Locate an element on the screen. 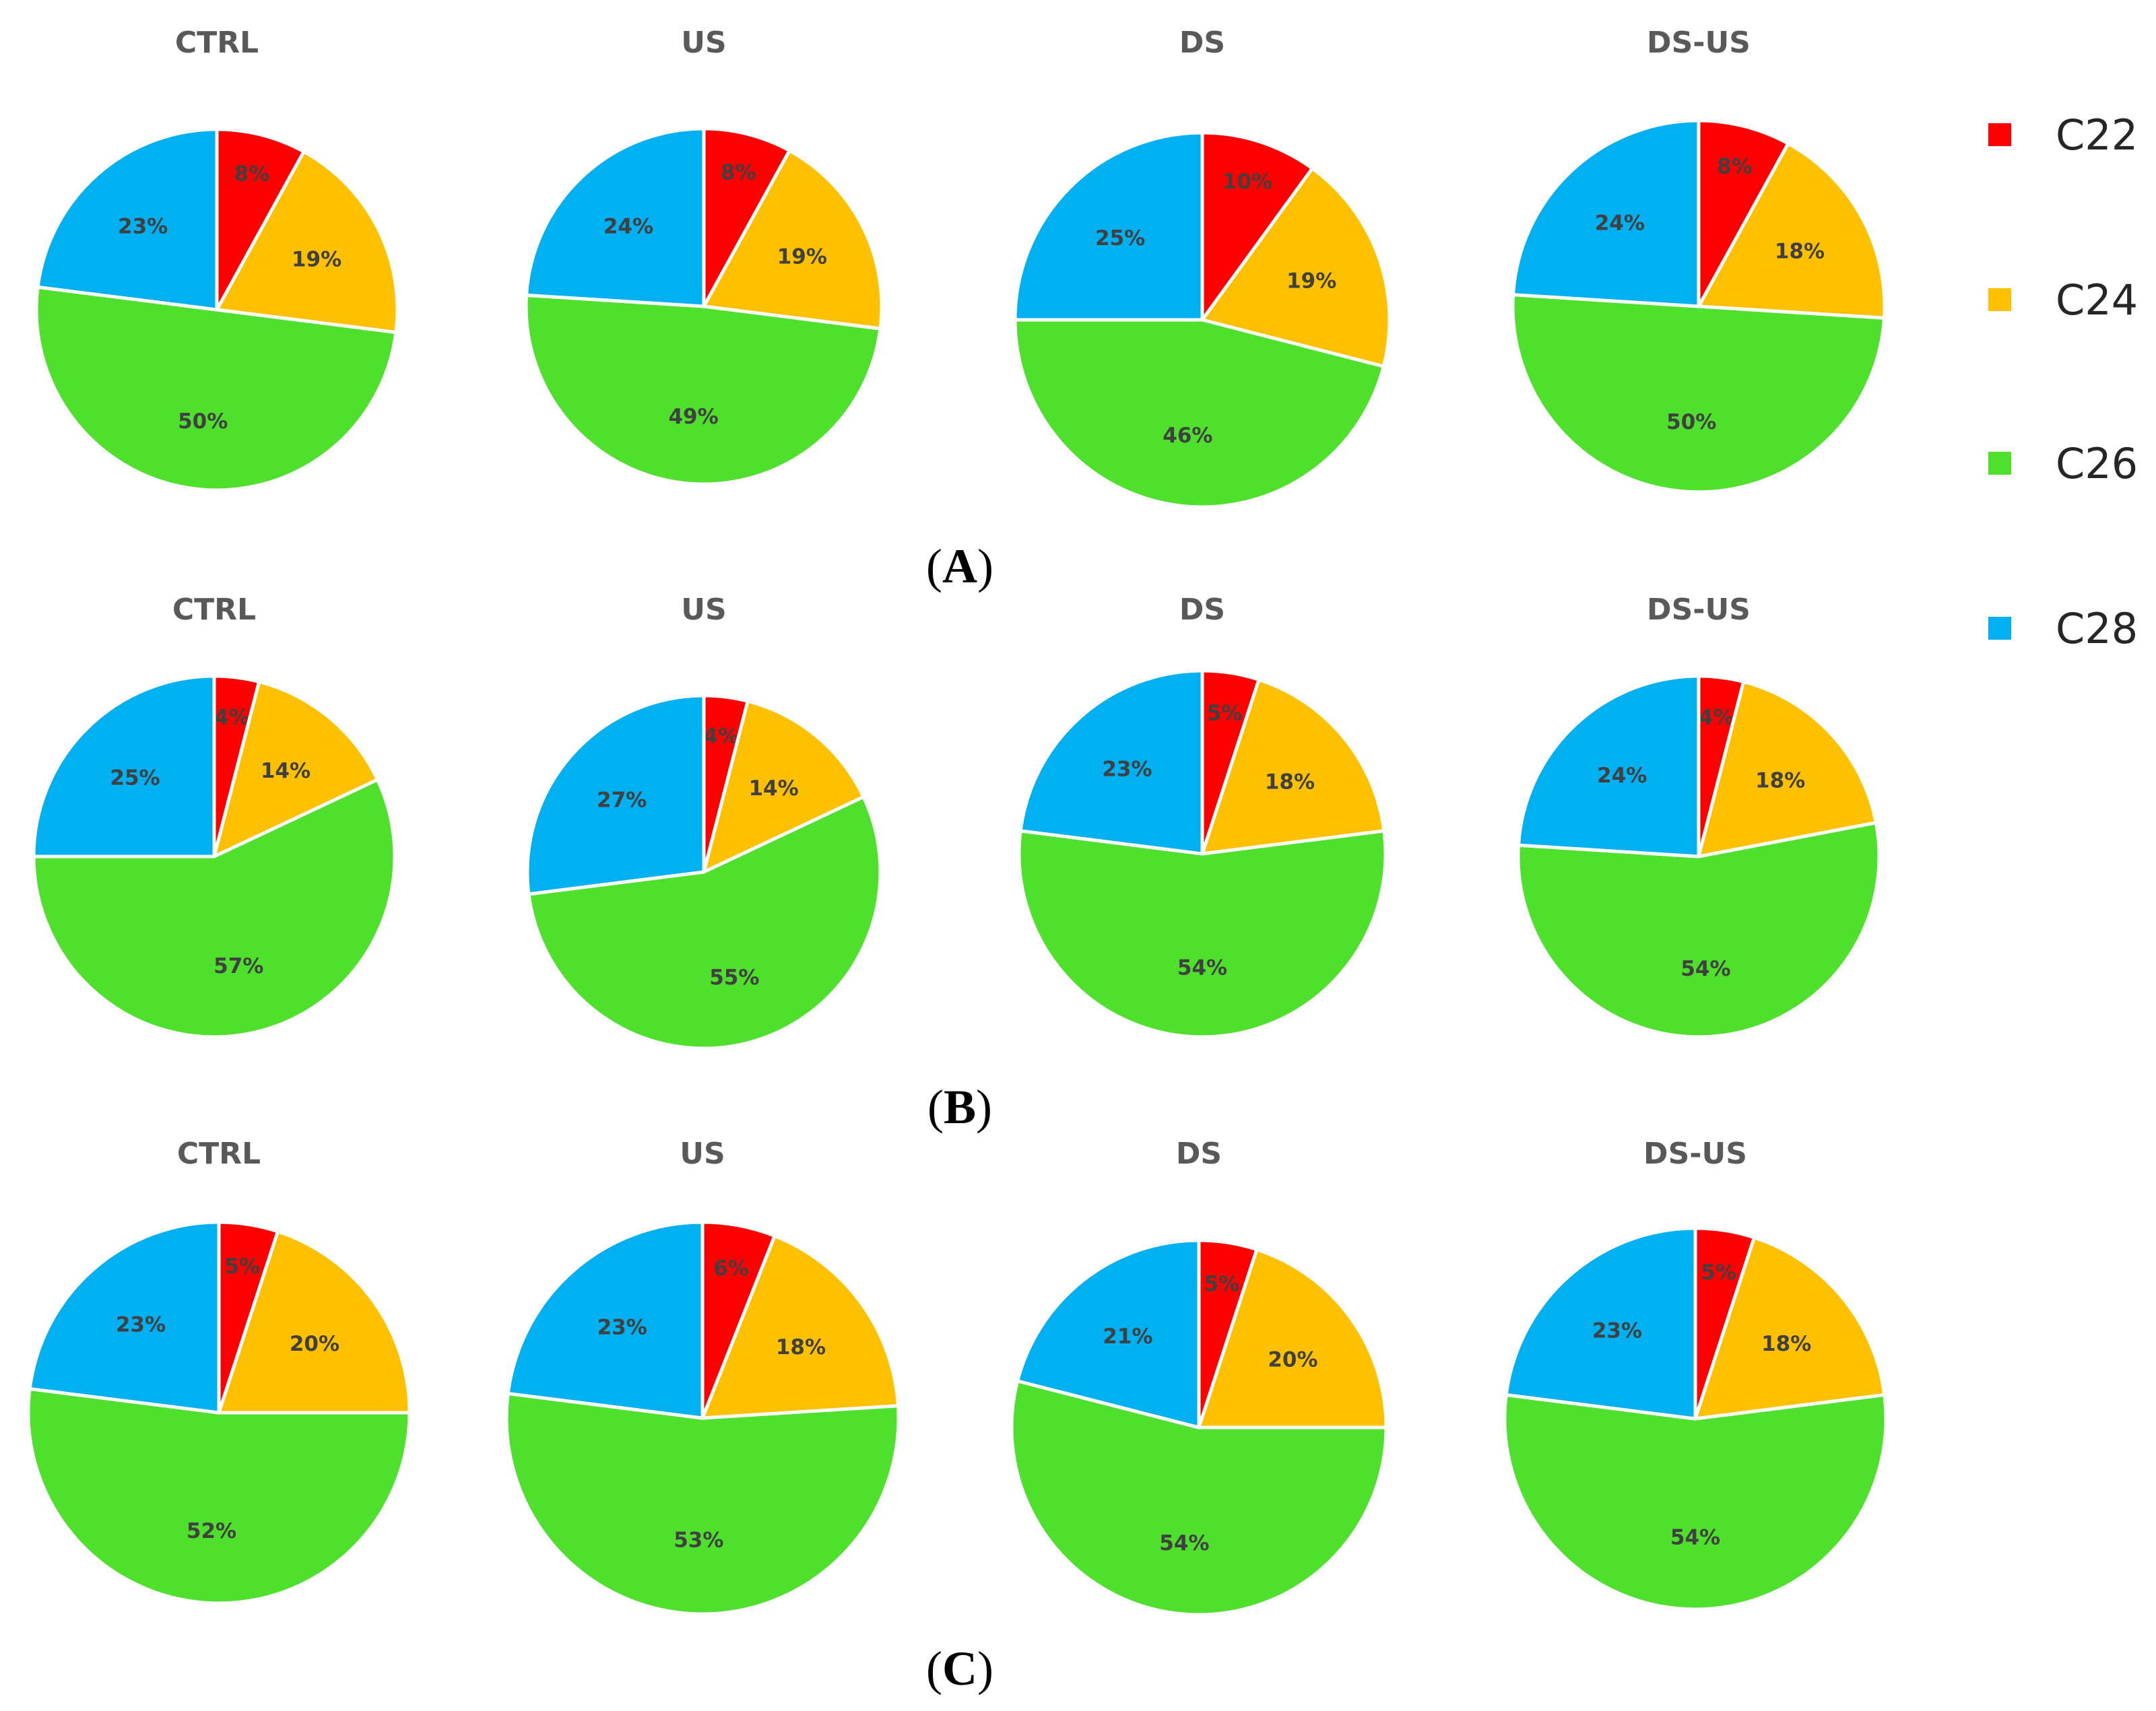 The width and height of the screenshot is (2156, 1711). legend-item-c24: C24 is located at coordinates (2063, 300).